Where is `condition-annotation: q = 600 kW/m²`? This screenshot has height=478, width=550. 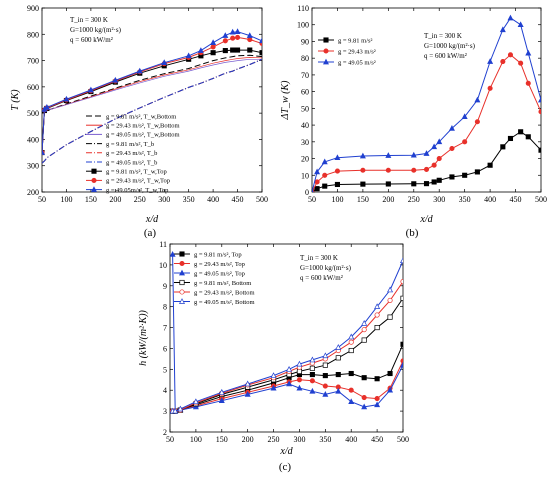
condition-annotation: q = 600 kW/m² is located at coordinates (321, 278).